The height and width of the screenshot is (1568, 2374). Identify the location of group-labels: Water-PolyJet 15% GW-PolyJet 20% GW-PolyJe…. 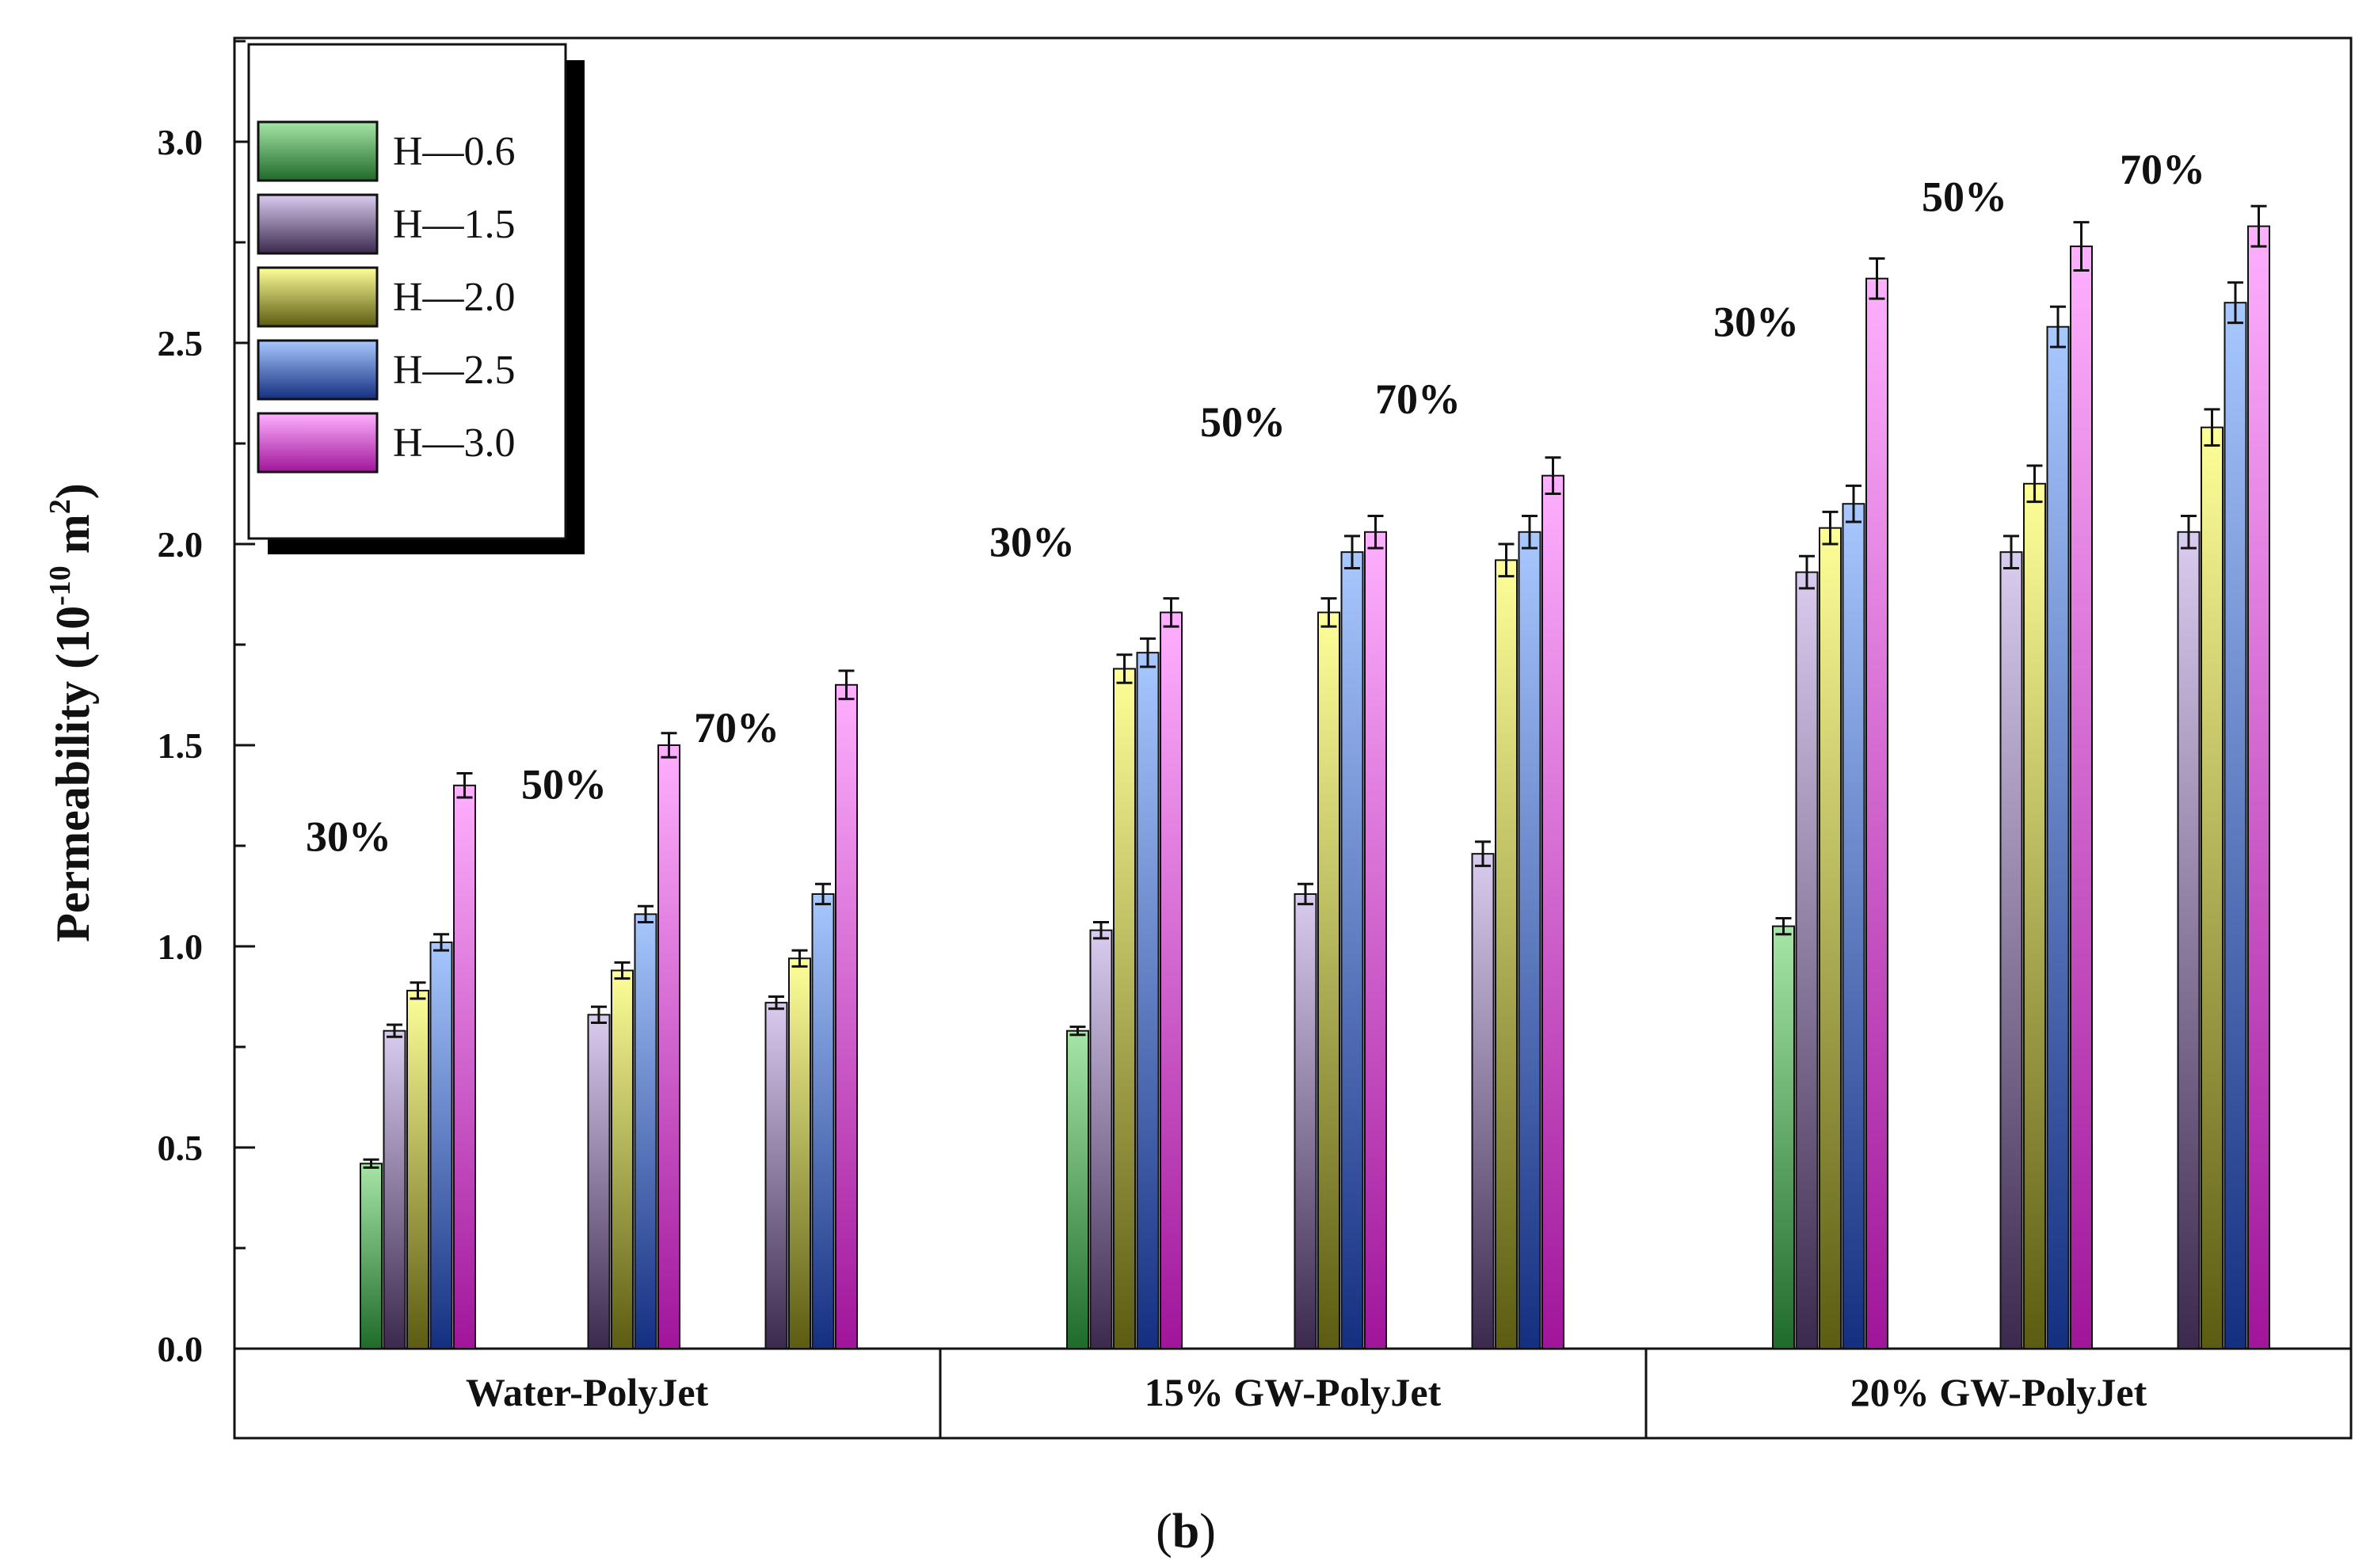
(1306, 1392).